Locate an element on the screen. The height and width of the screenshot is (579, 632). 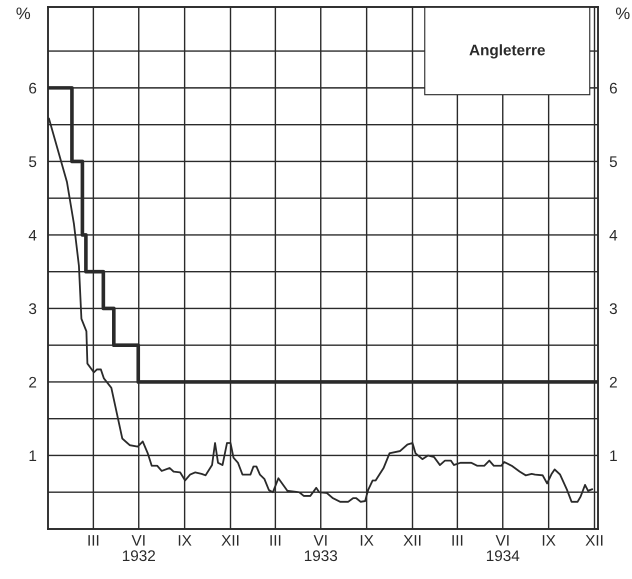
y2-tick-label: 5 is located at coordinates (613, 162).